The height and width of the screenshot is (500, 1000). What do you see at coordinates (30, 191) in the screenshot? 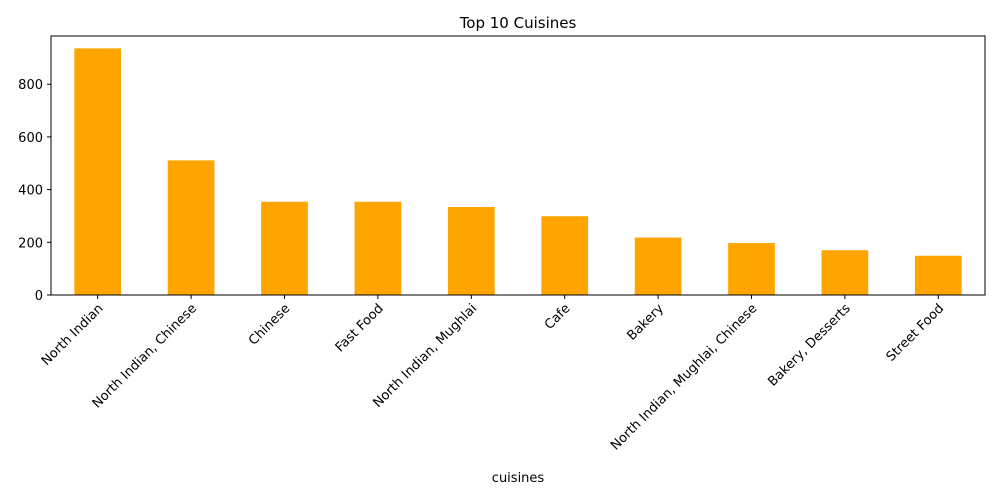
I see `y-tick-label: 400` at bounding box center [30, 191].